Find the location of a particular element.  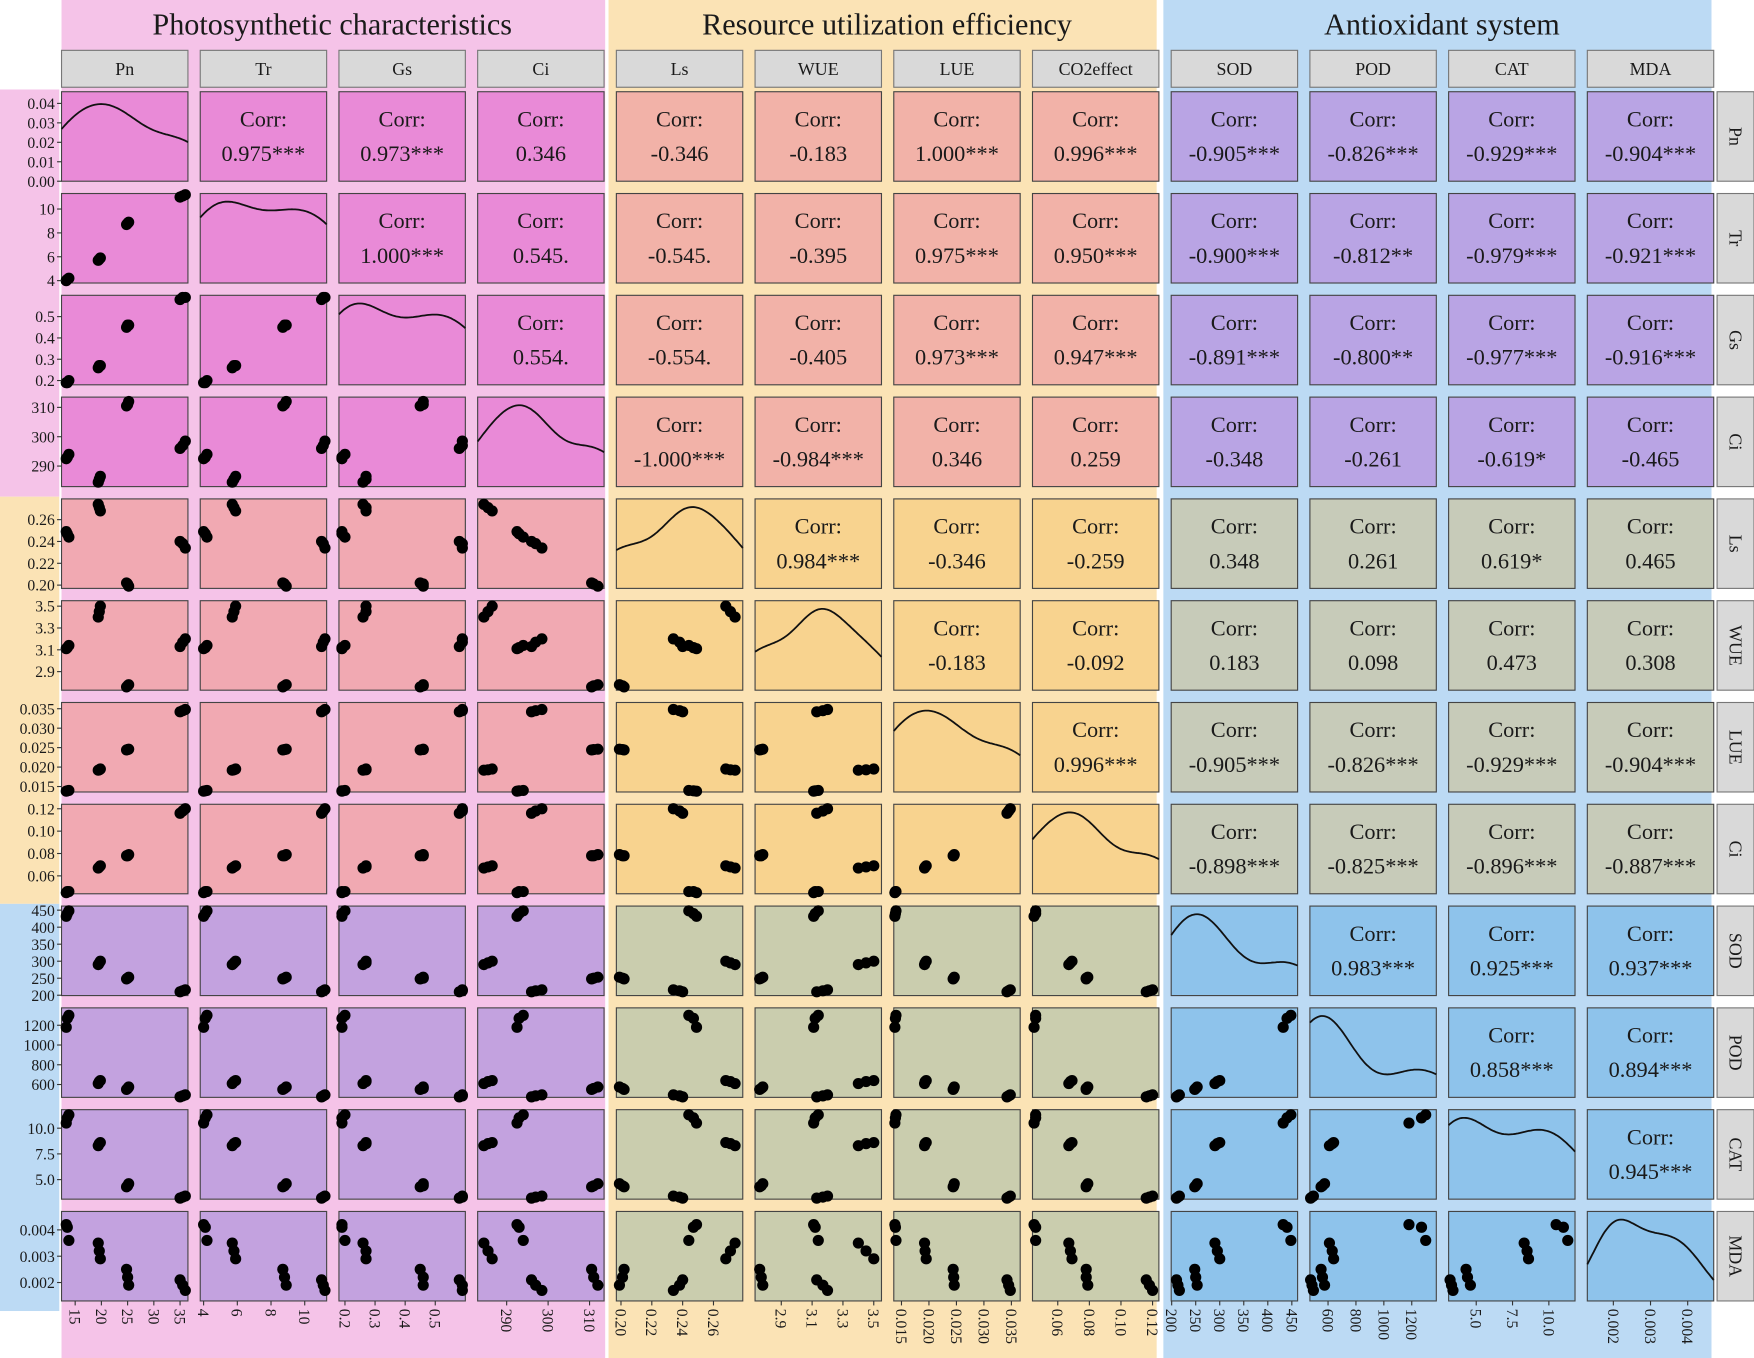

corr-value: 0.545. is located at coordinates (541, 255).